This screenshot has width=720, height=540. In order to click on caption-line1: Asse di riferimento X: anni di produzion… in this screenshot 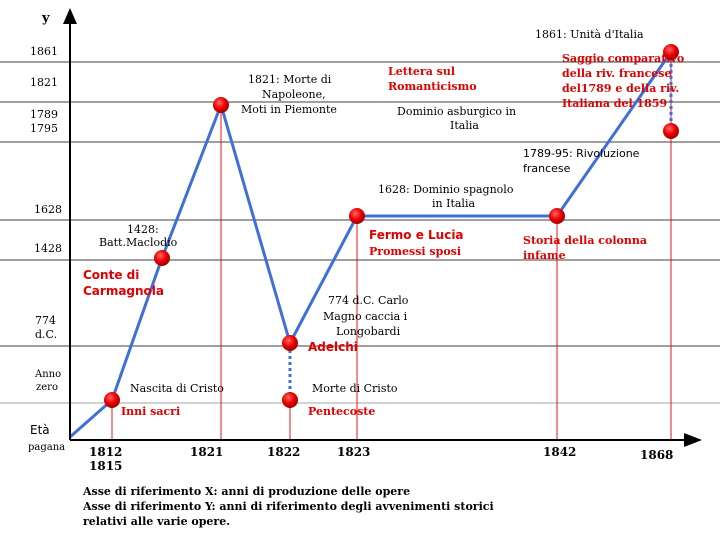, I will do `click(246, 491)`.